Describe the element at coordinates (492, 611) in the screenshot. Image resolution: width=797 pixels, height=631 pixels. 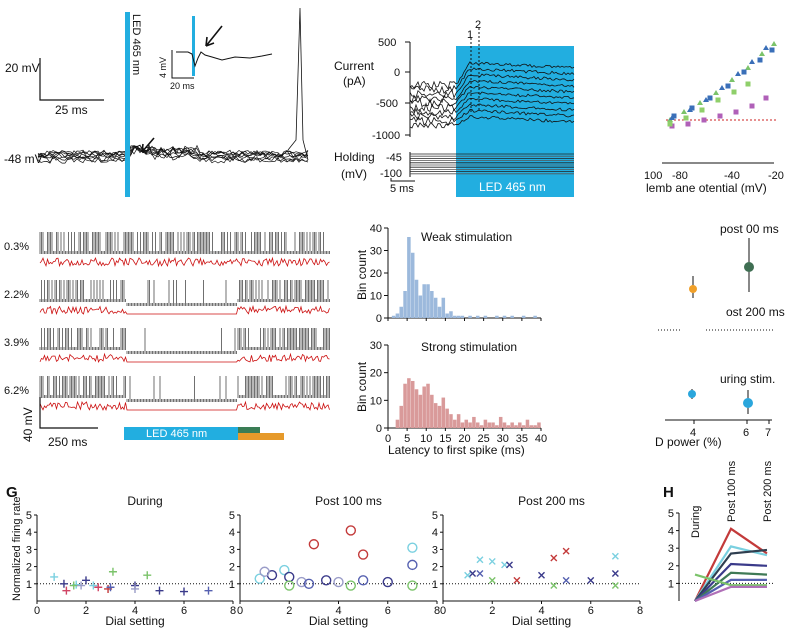
I see `xtick-label: 2` at that location.